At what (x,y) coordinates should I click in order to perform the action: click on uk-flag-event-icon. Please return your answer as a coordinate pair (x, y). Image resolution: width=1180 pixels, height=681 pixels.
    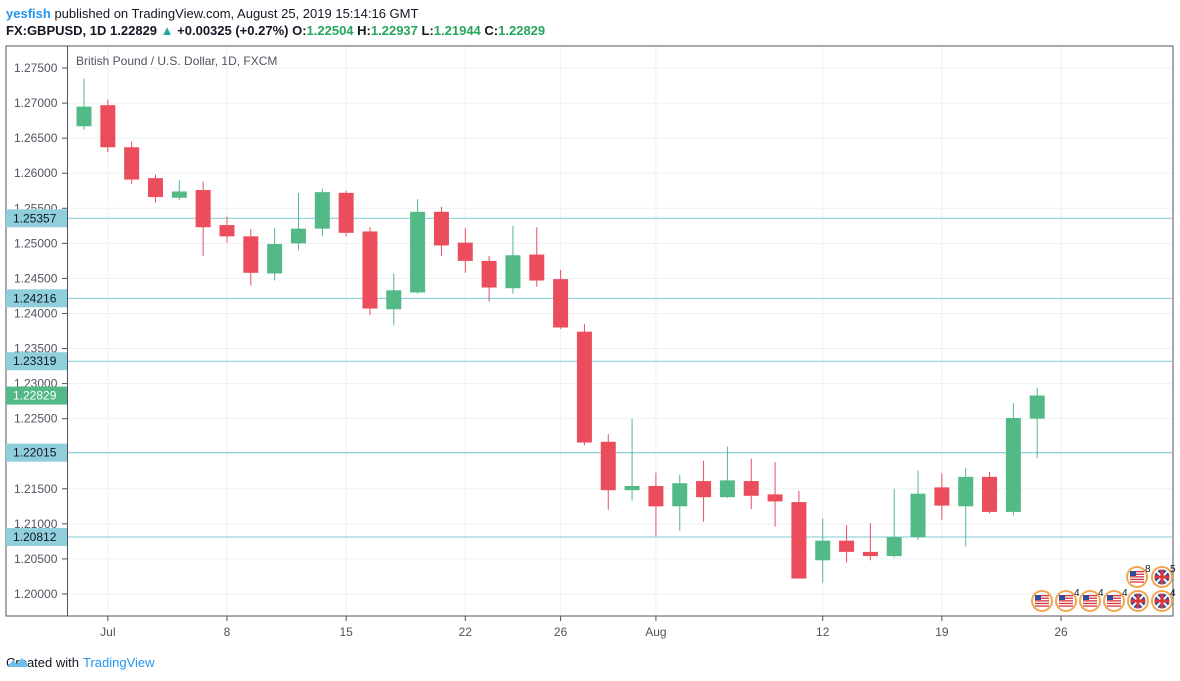
    Looking at the image, I should click on (1138, 601).